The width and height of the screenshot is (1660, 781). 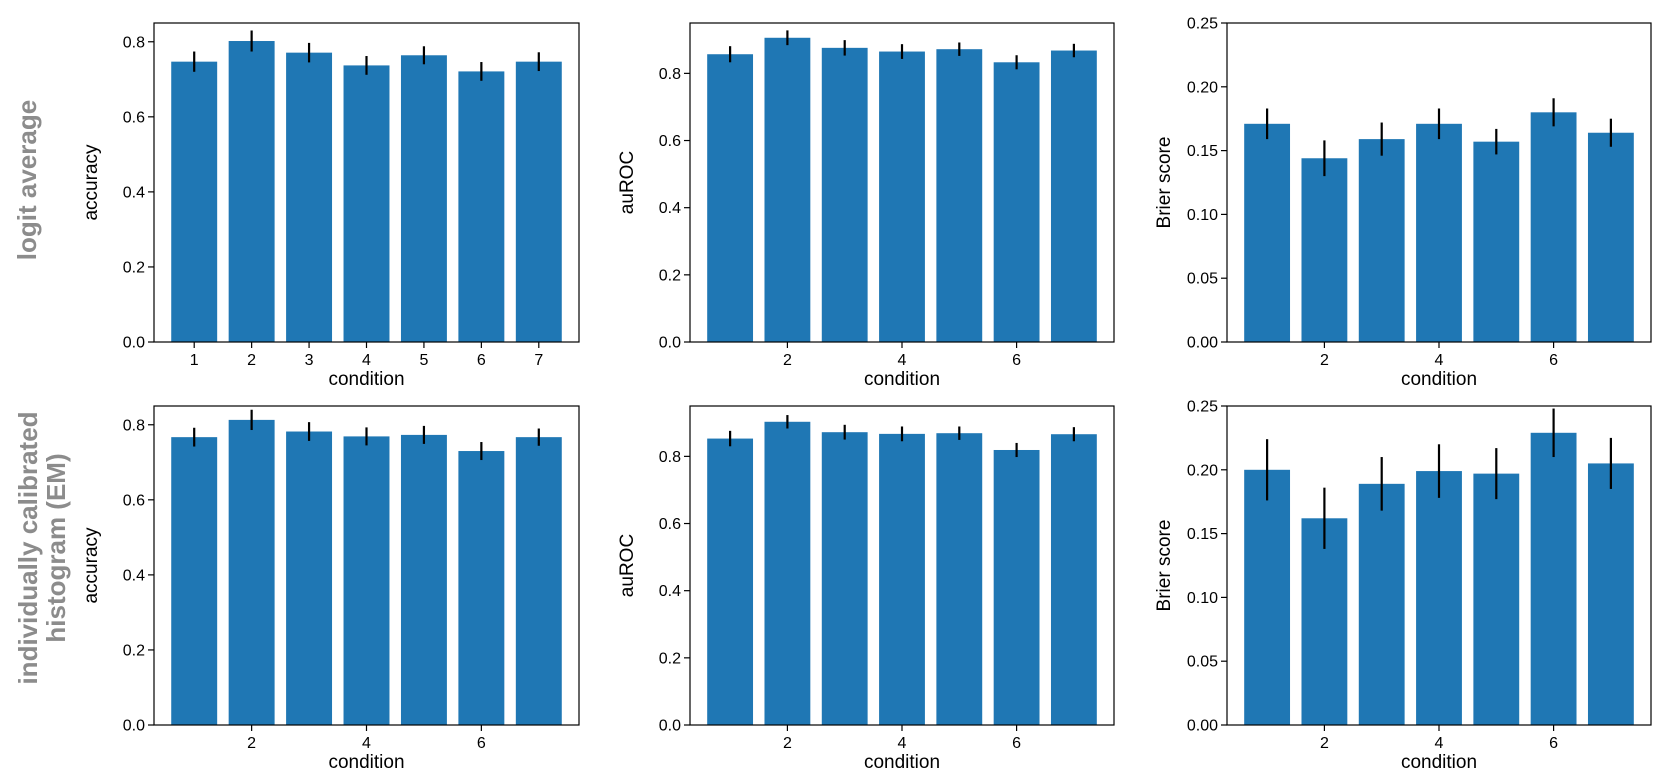 I want to click on y-tick-label: 0.10, so click(x=1202, y=215).